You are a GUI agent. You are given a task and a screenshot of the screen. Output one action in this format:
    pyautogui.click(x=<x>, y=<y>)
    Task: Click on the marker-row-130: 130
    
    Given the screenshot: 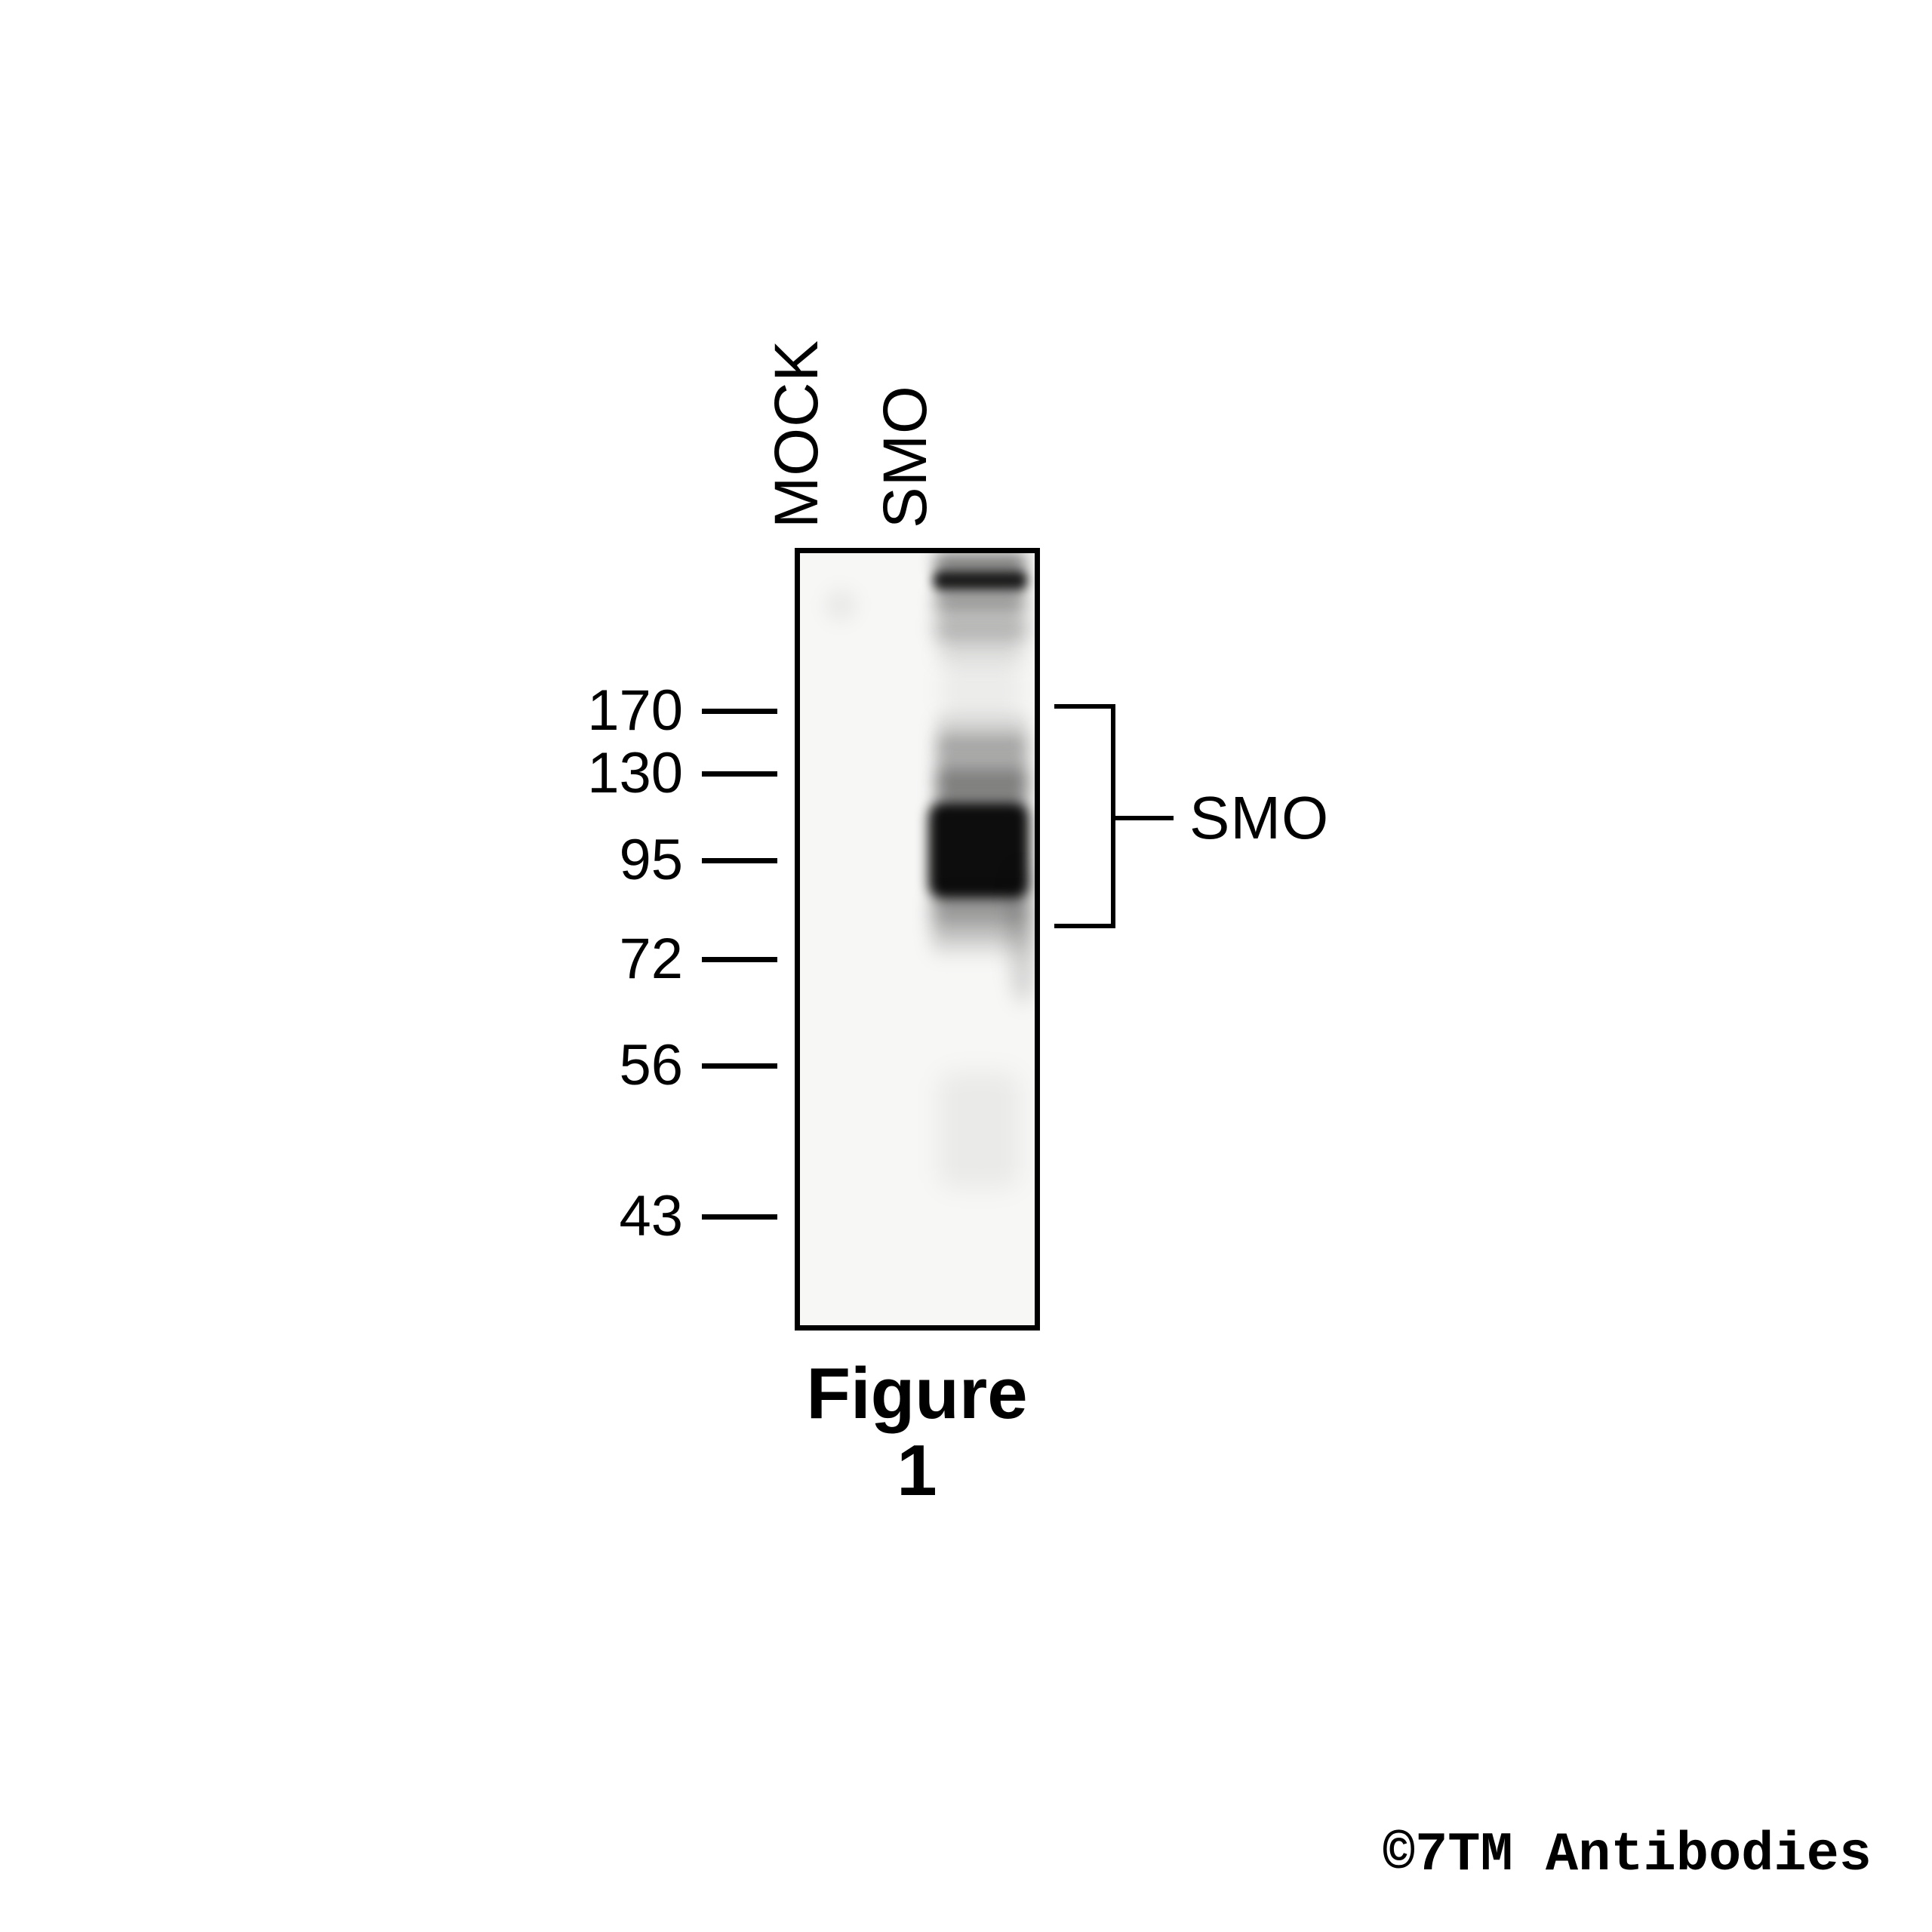 What is the action you would take?
    pyautogui.click(x=667, y=773)
    